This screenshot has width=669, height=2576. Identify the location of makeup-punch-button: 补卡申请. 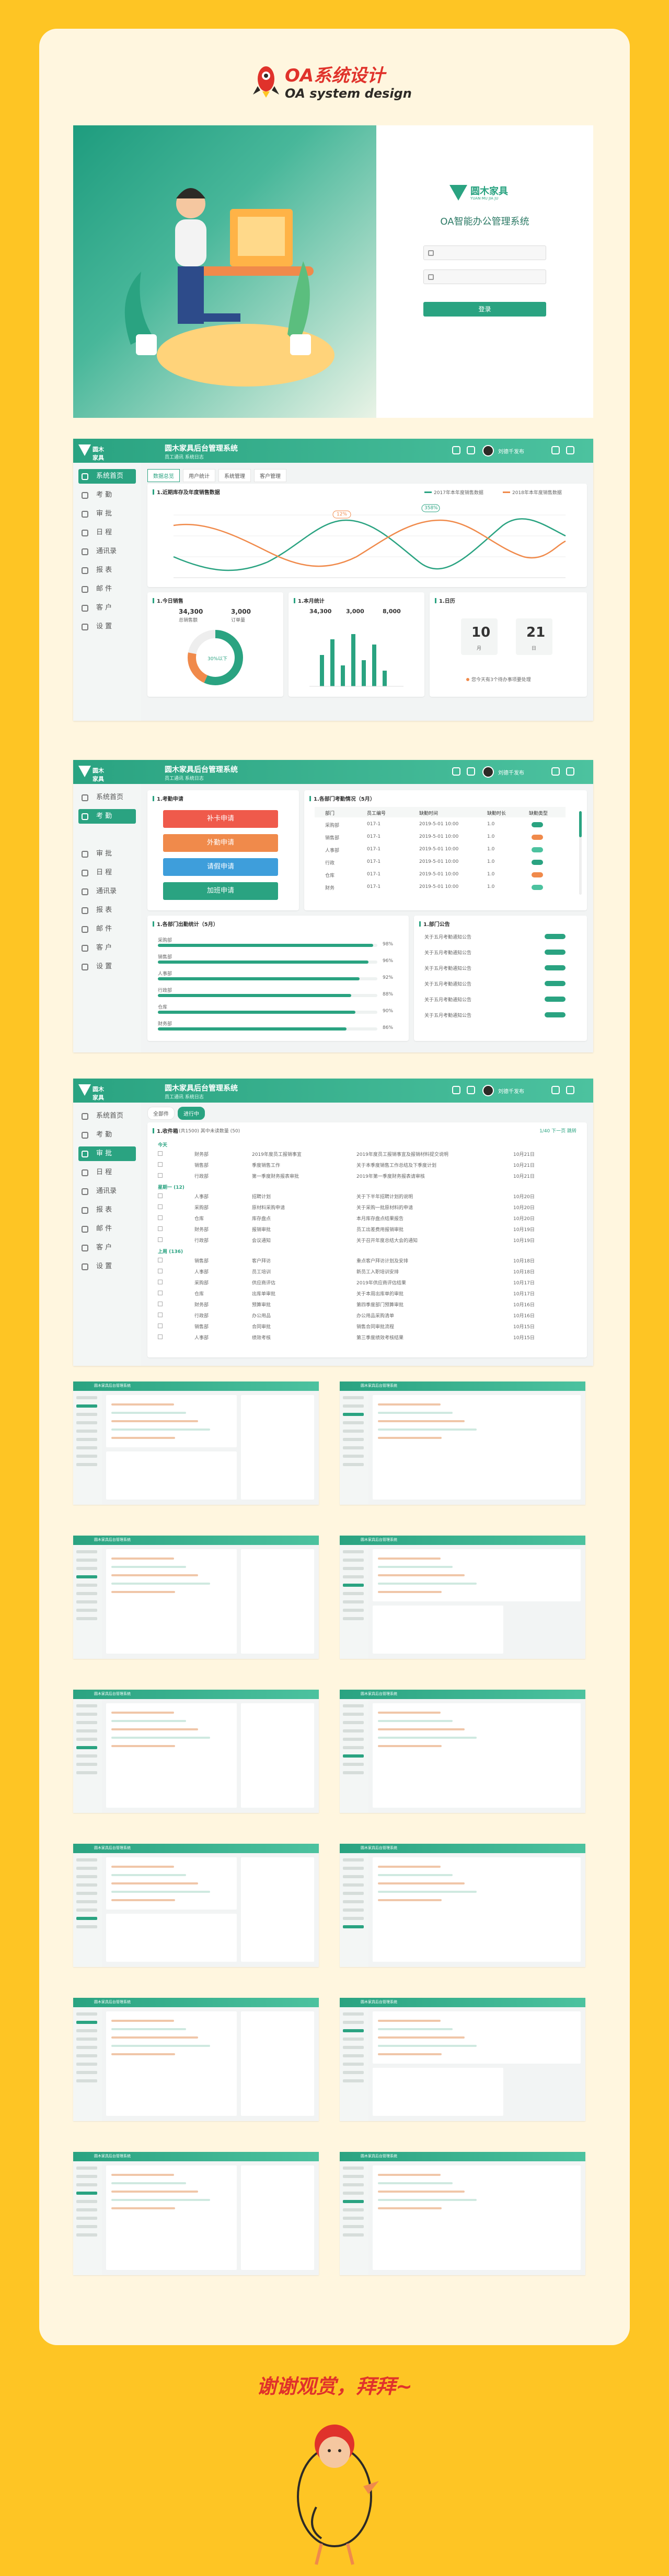
(221, 819).